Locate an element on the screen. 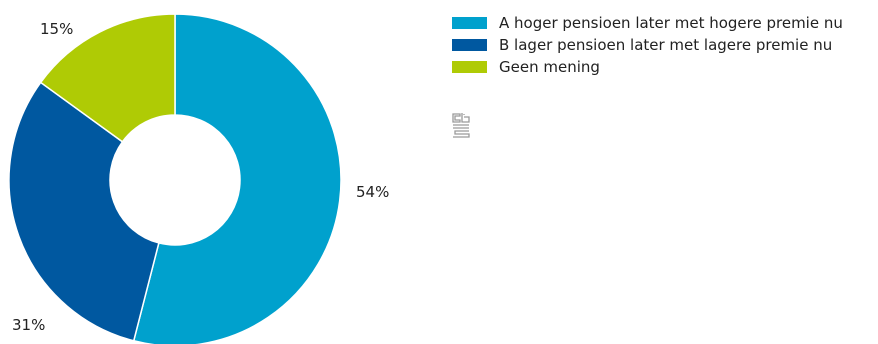 This screenshot has width=878, height=344. legend-item-geen-mening: Geen mening is located at coordinates (647, 66).